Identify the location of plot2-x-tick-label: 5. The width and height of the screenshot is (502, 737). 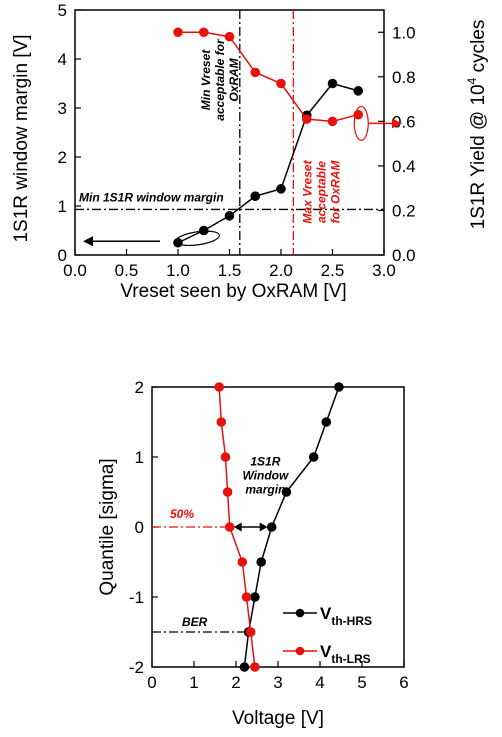
(361, 682).